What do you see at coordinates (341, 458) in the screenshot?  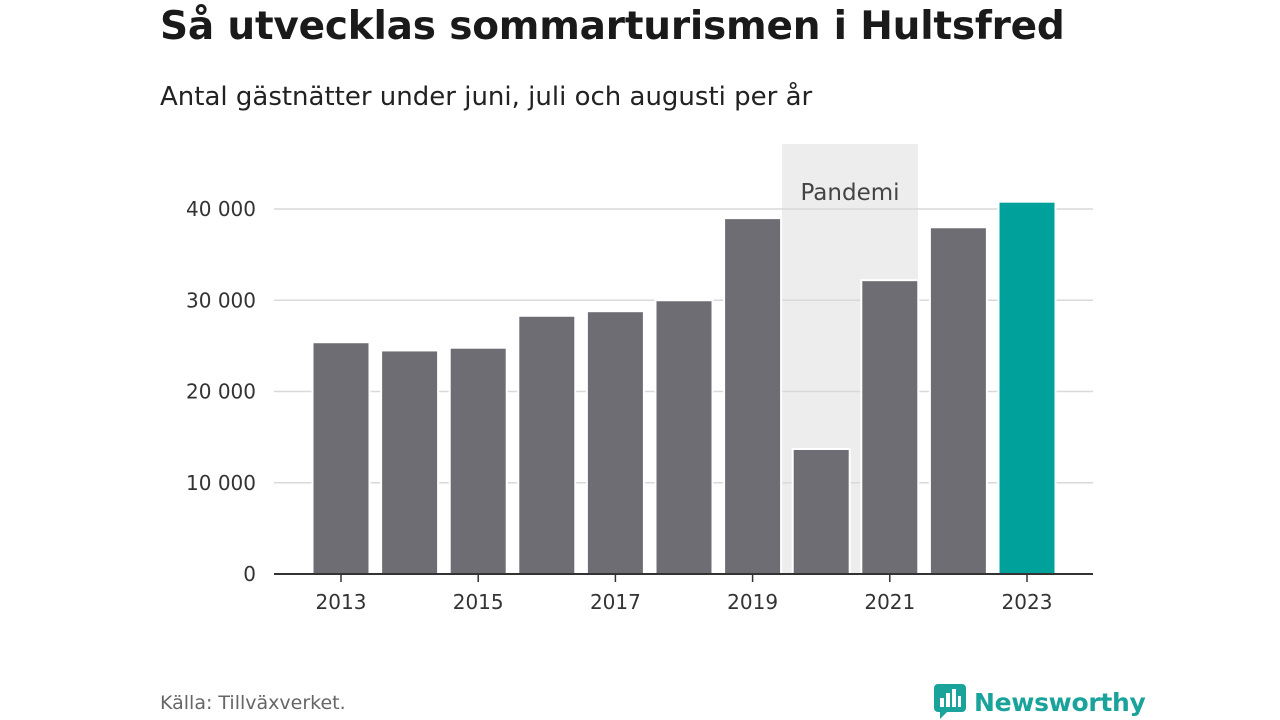 I see `bar-2013` at bounding box center [341, 458].